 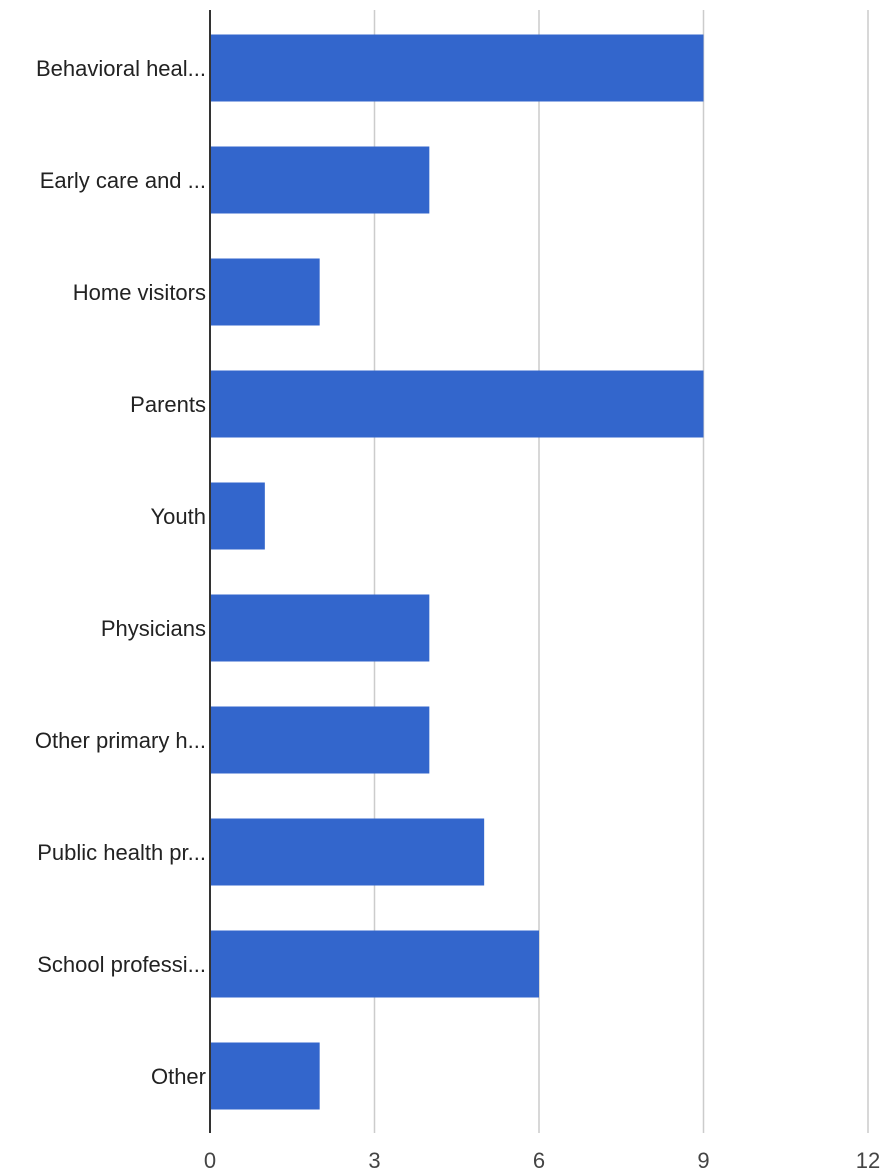 I want to click on category-label: Home visitors, so click(x=139, y=292).